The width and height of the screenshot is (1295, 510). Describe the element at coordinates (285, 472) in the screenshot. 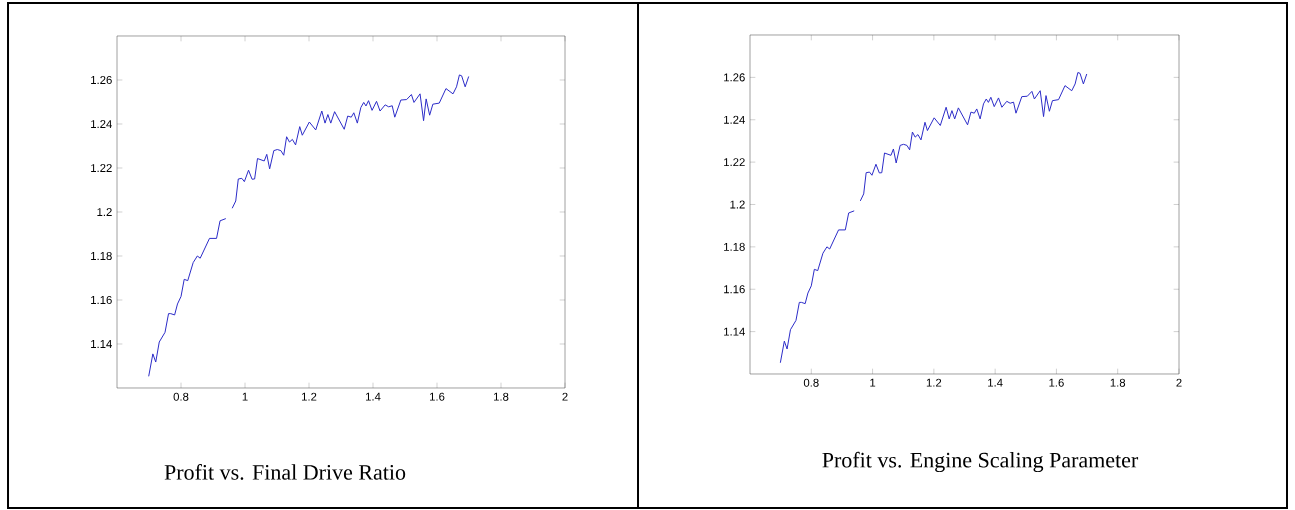

I see `text: Profit vs. Final Drive Ratio` at that location.